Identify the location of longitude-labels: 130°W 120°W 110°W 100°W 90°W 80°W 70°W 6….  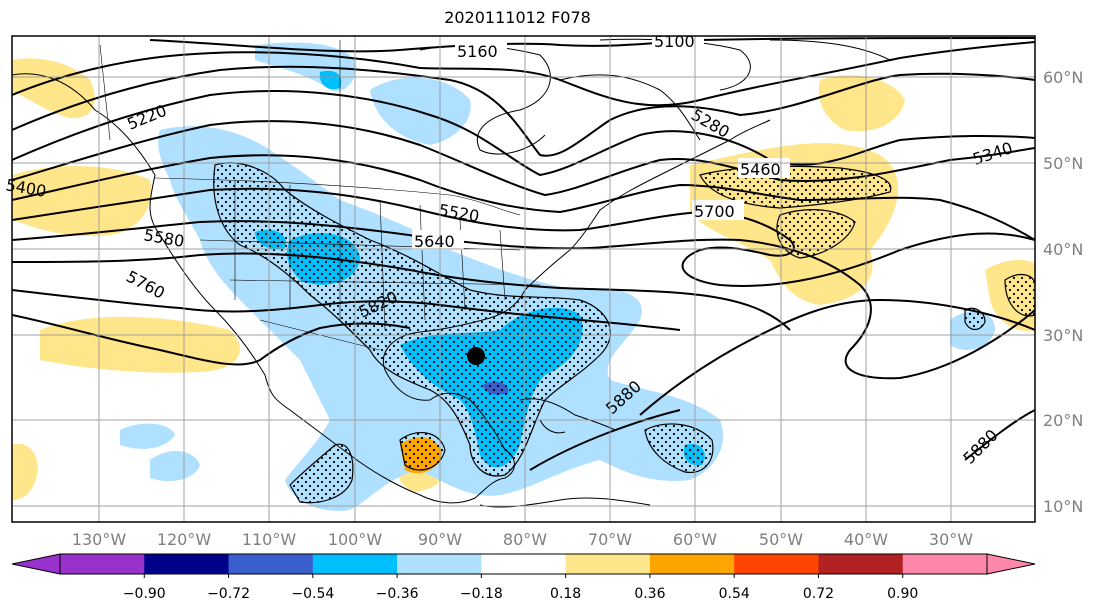
(522, 539).